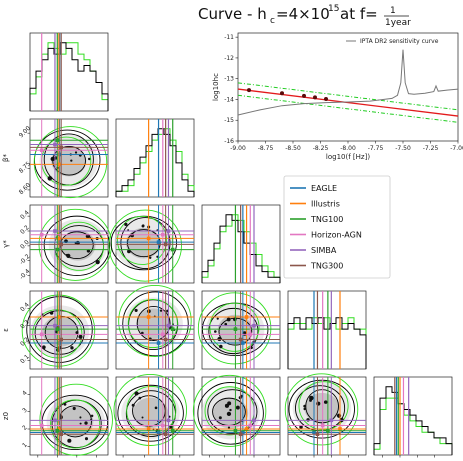 The image size is (463, 461). Describe the element at coordinates (333, 9) in the screenshot. I see `title-middle-sup: 15` at that location.